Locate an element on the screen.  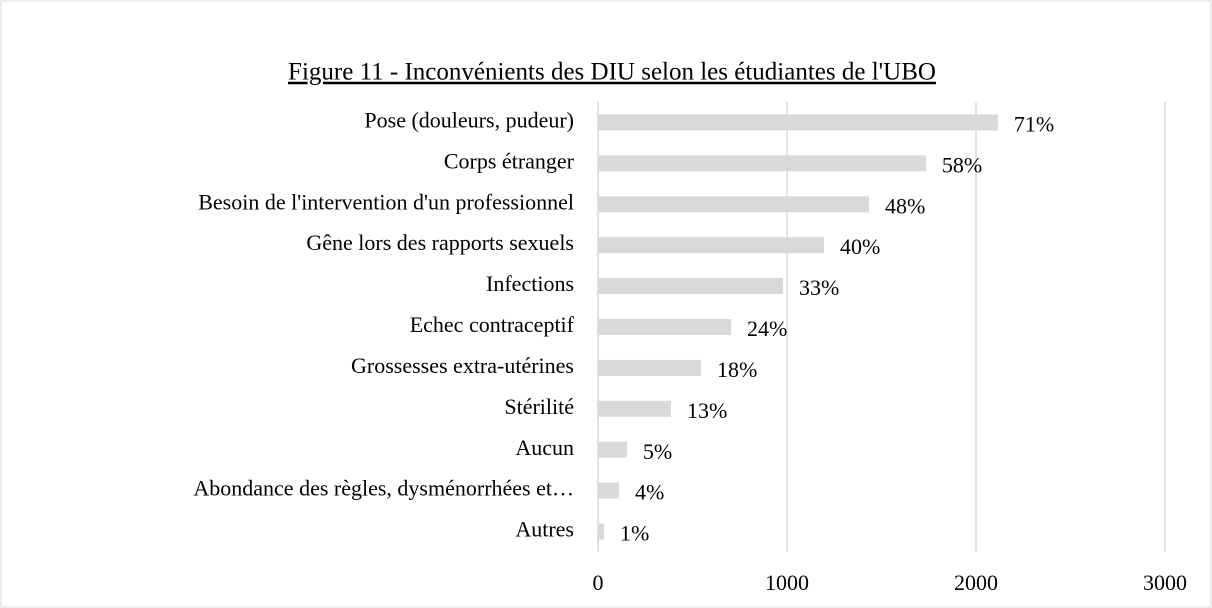
data-label: 1% is located at coordinates (634, 533).